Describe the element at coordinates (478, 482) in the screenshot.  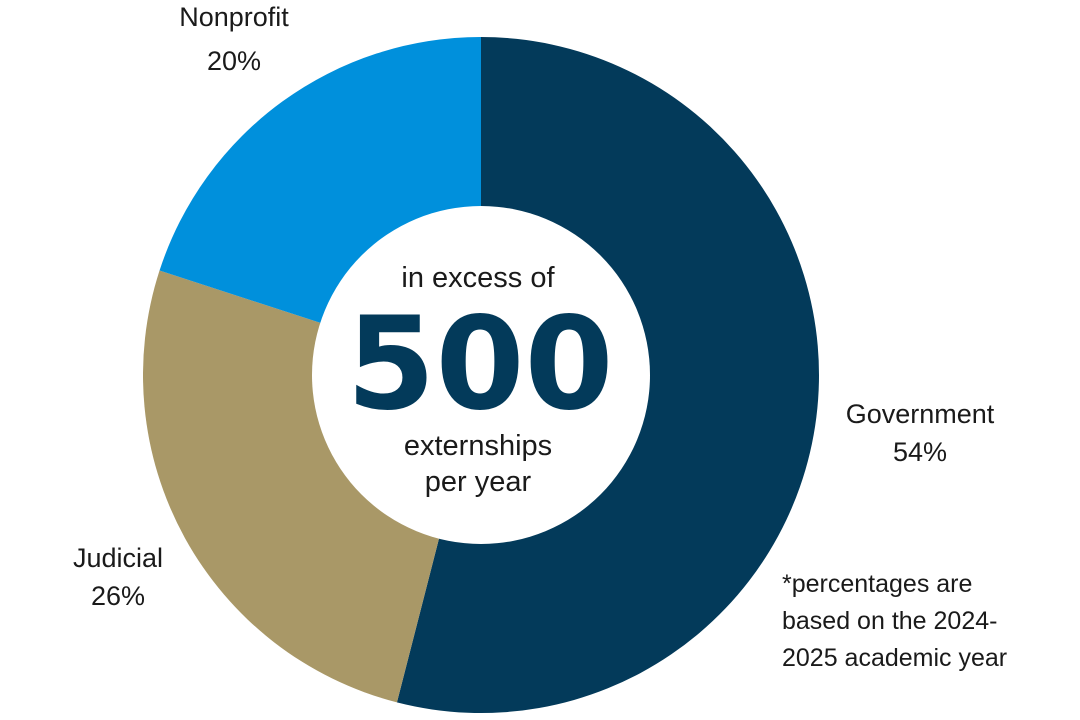
I see `center-line-3: per year` at that location.